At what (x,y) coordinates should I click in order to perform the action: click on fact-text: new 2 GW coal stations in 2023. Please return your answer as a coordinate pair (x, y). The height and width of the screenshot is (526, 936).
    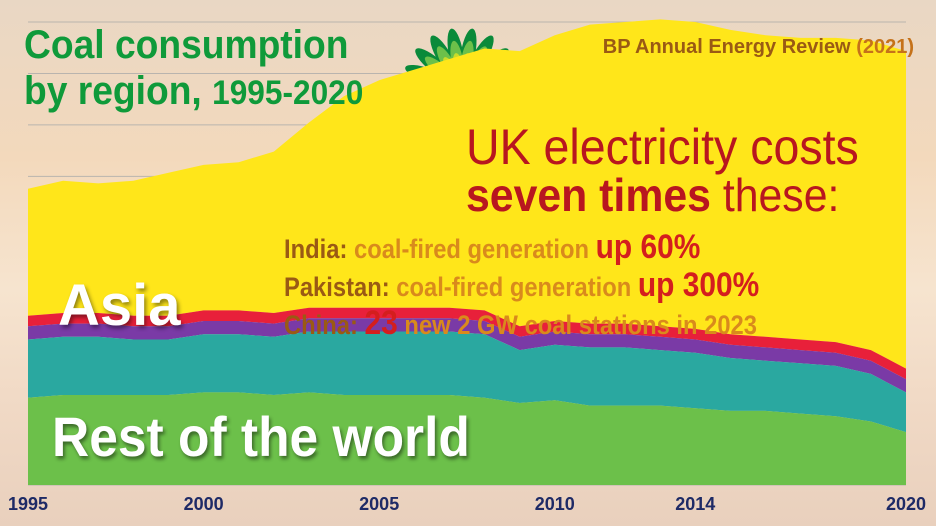
    Looking at the image, I should click on (580, 325).